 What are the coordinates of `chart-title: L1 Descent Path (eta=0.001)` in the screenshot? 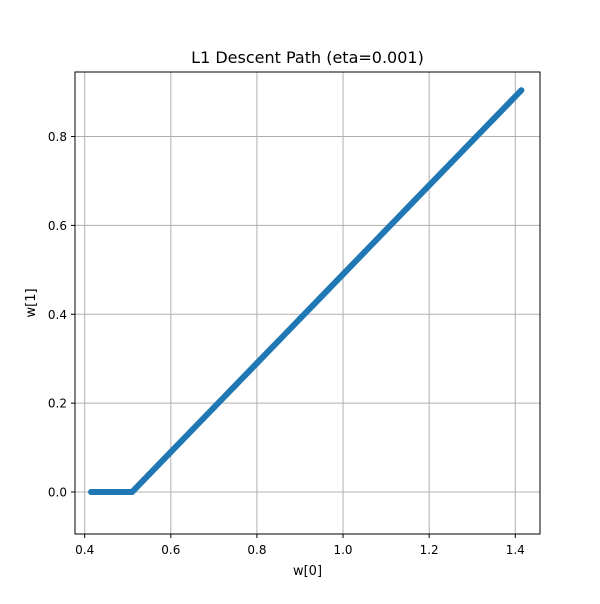 It's located at (307, 57).